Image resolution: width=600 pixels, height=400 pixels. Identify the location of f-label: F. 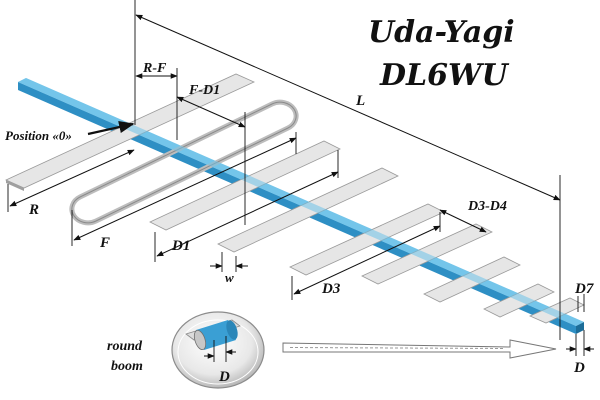
(104, 243).